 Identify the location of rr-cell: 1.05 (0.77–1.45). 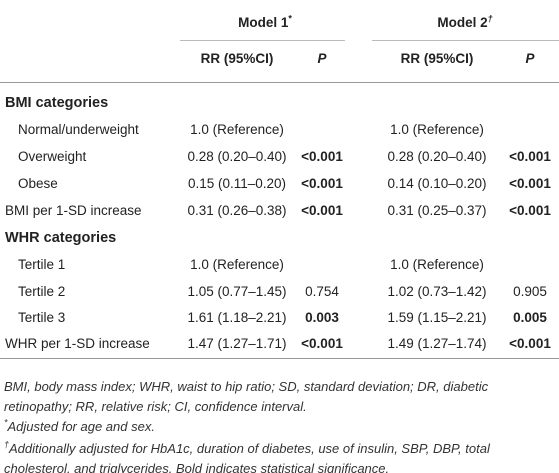
(237, 291).